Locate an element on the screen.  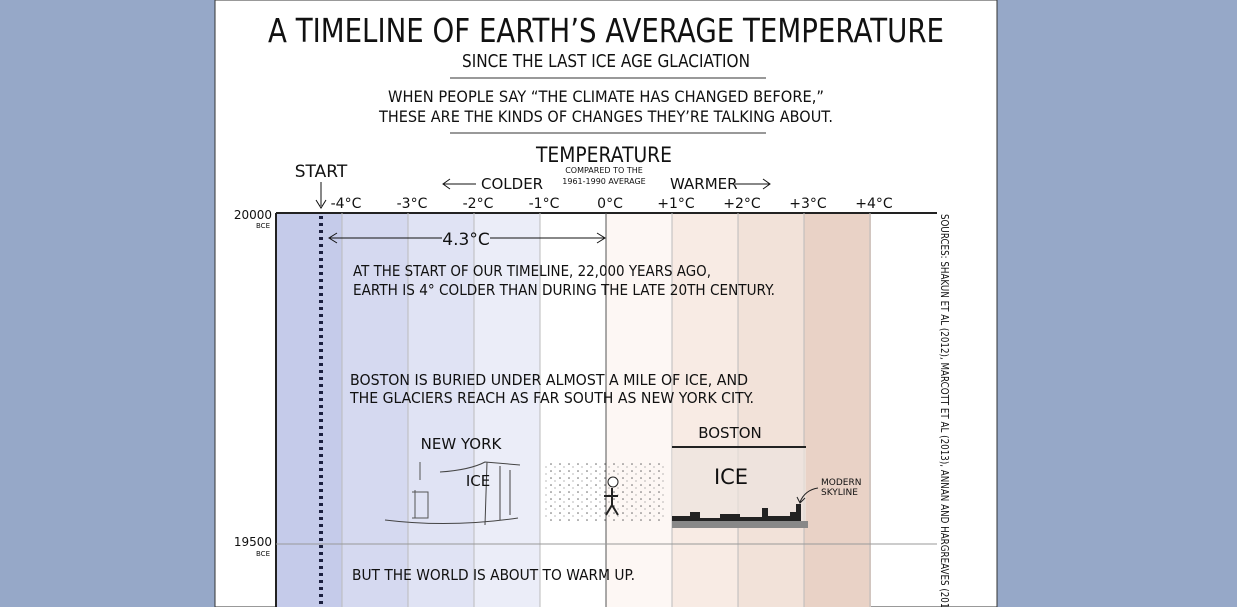
delta-arrow is located at coordinates (467, 238).